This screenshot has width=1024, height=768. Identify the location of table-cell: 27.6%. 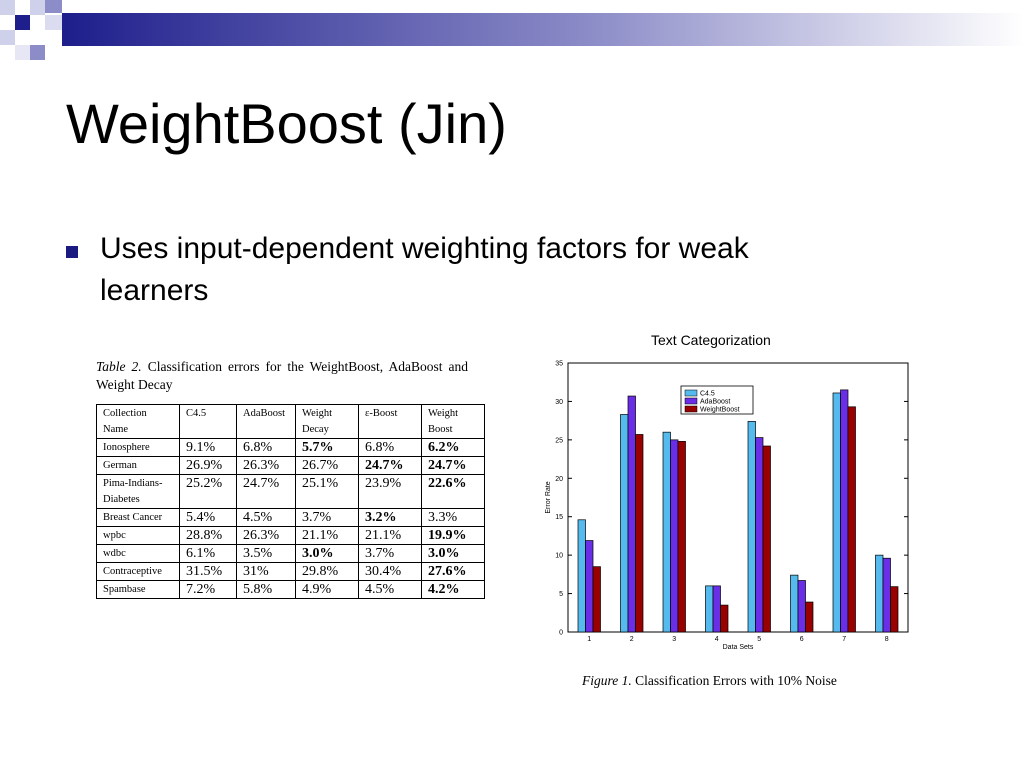
(453, 571).